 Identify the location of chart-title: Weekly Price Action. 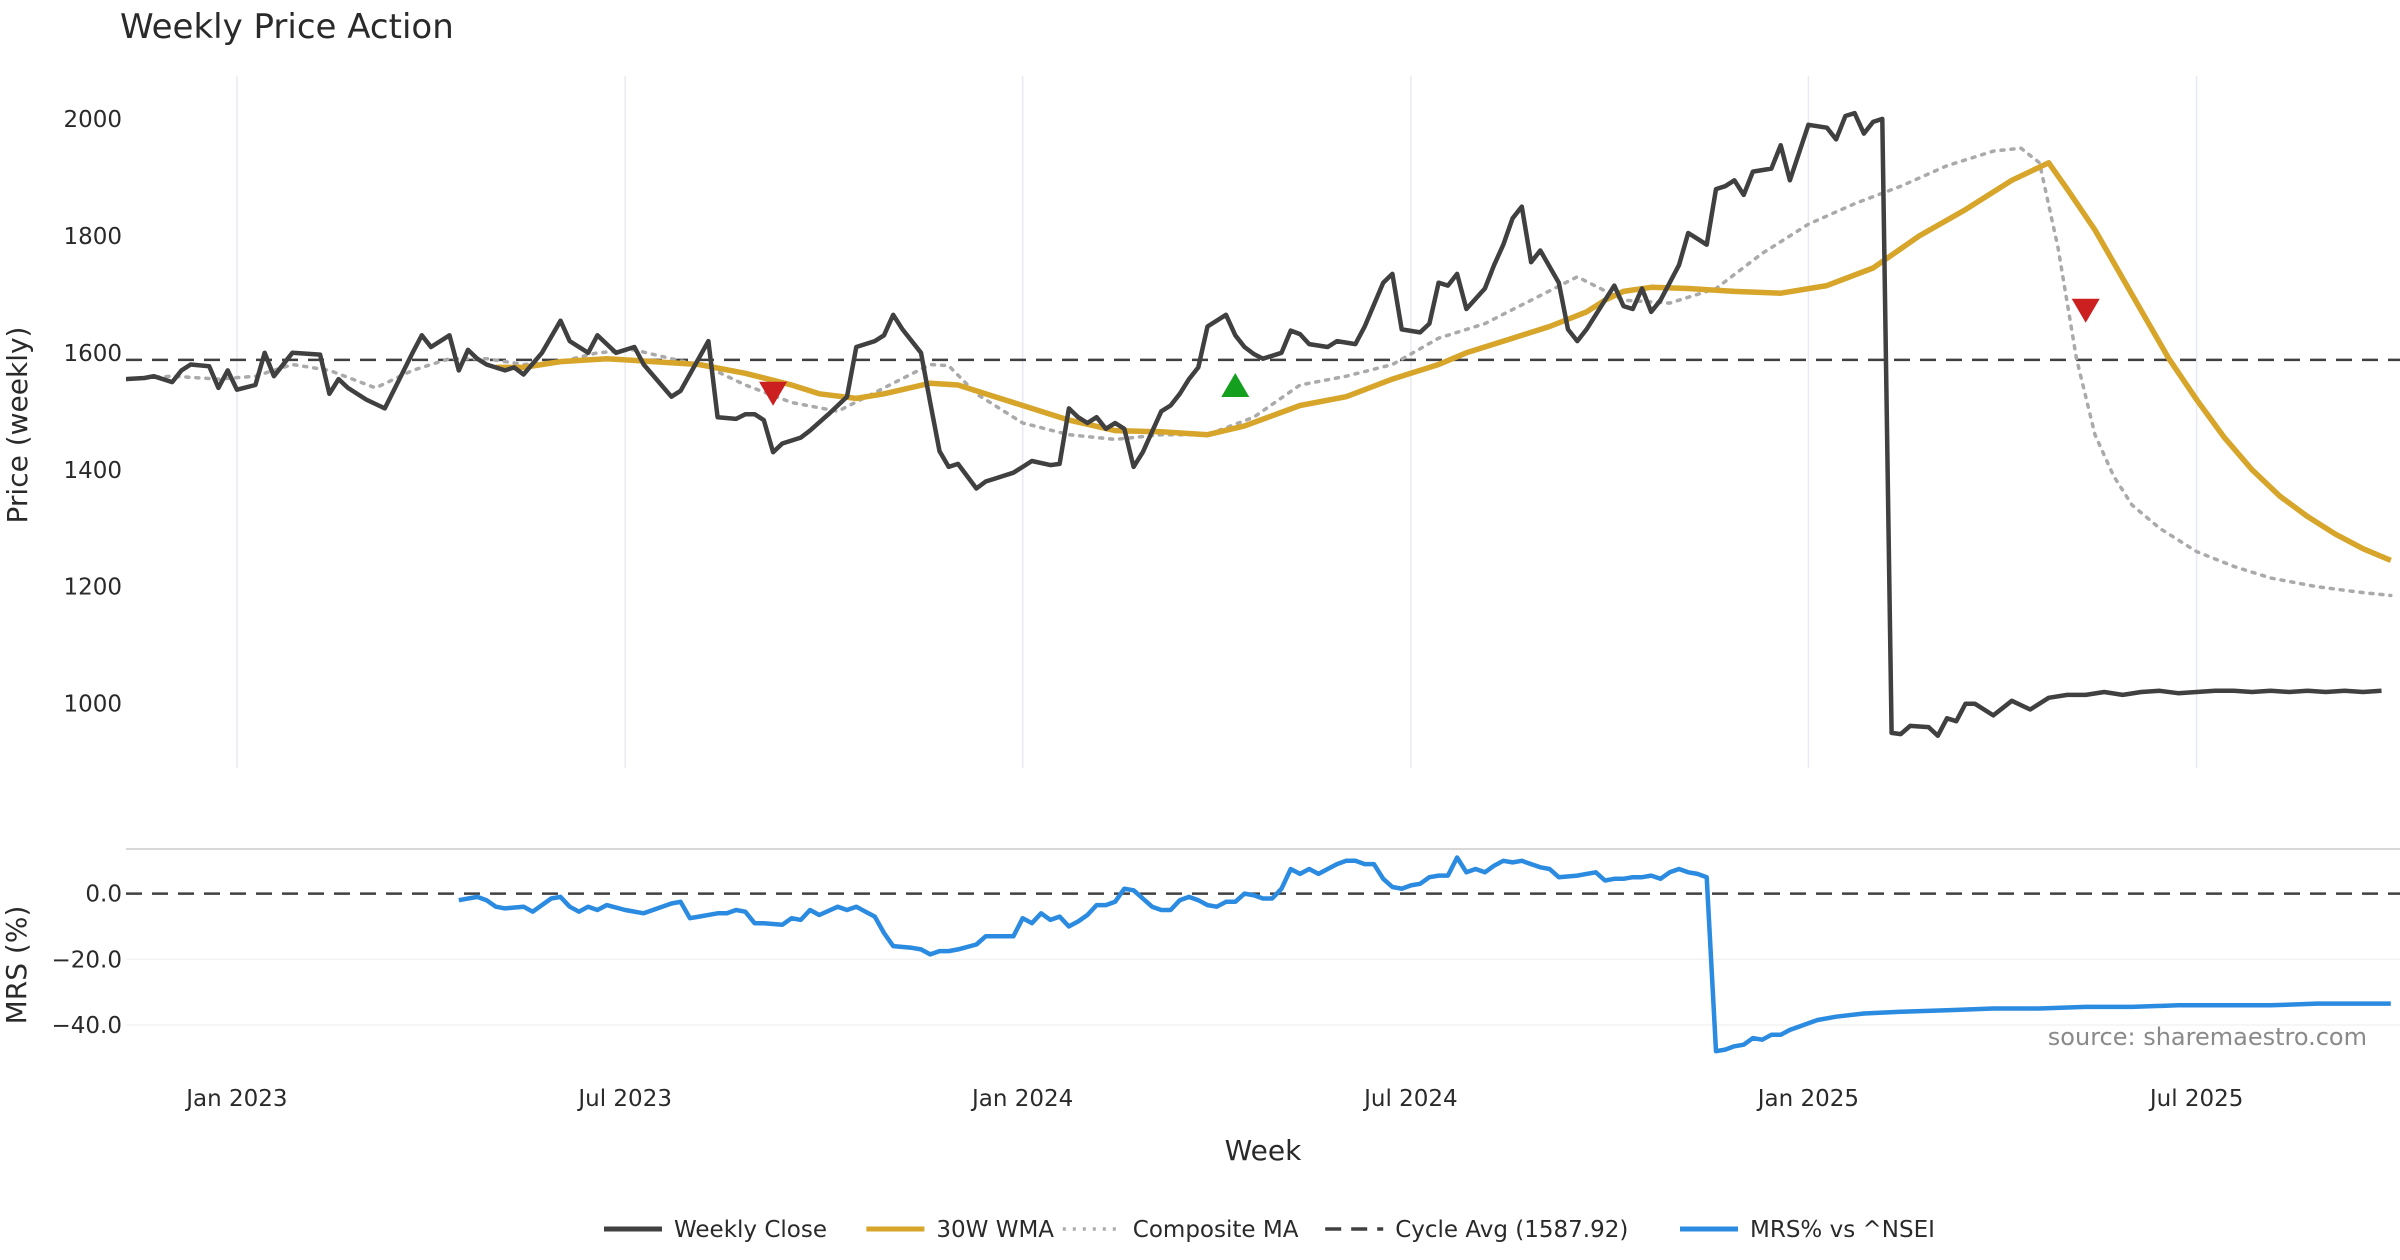
(287, 27).